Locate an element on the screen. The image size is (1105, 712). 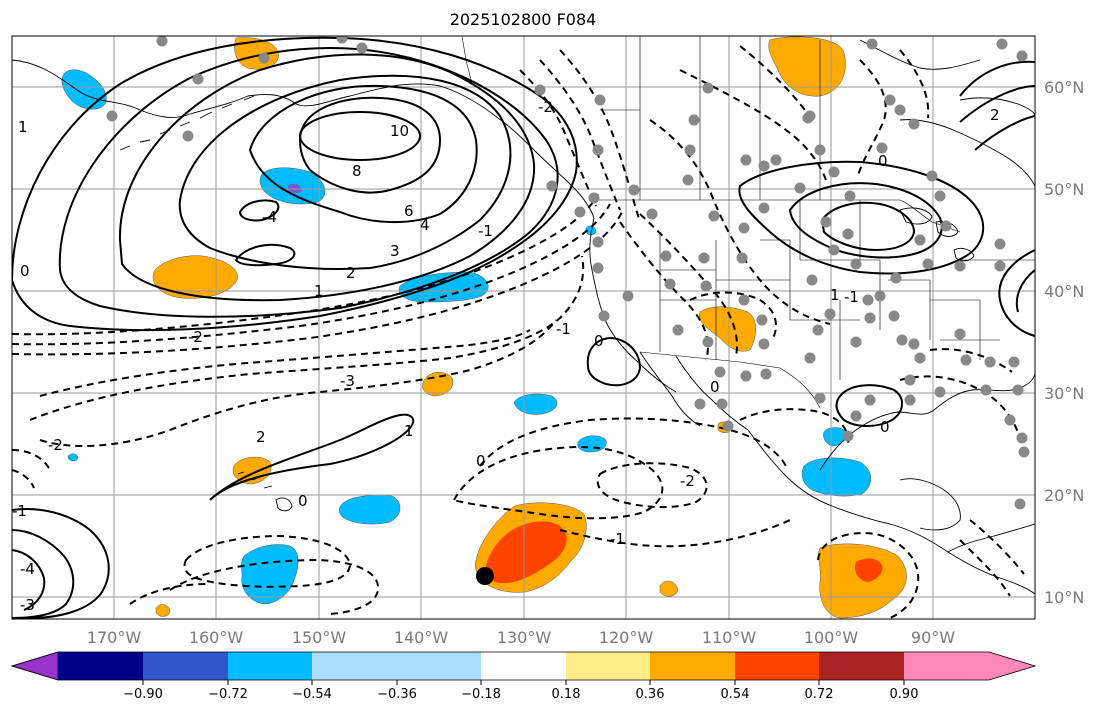
central-america-coast is located at coordinates (991, 538).